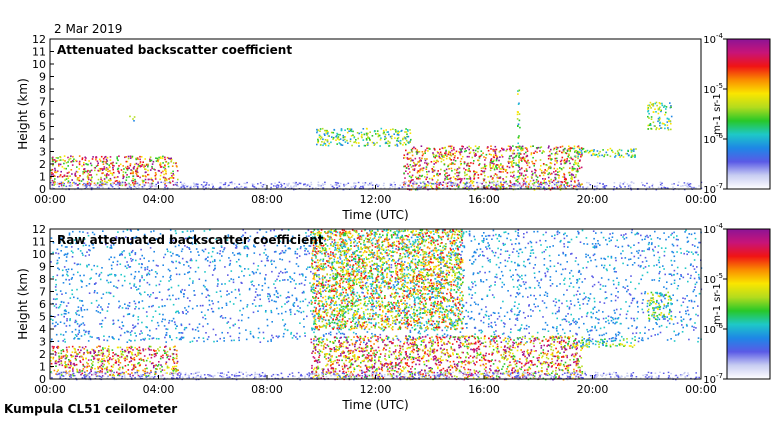 This screenshot has height=424, width=780. What do you see at coordinates (90, 409) in the screenshot?
I see `footer-label: Kumpula CL51 ceilometer` at bounding box center [90, 409].